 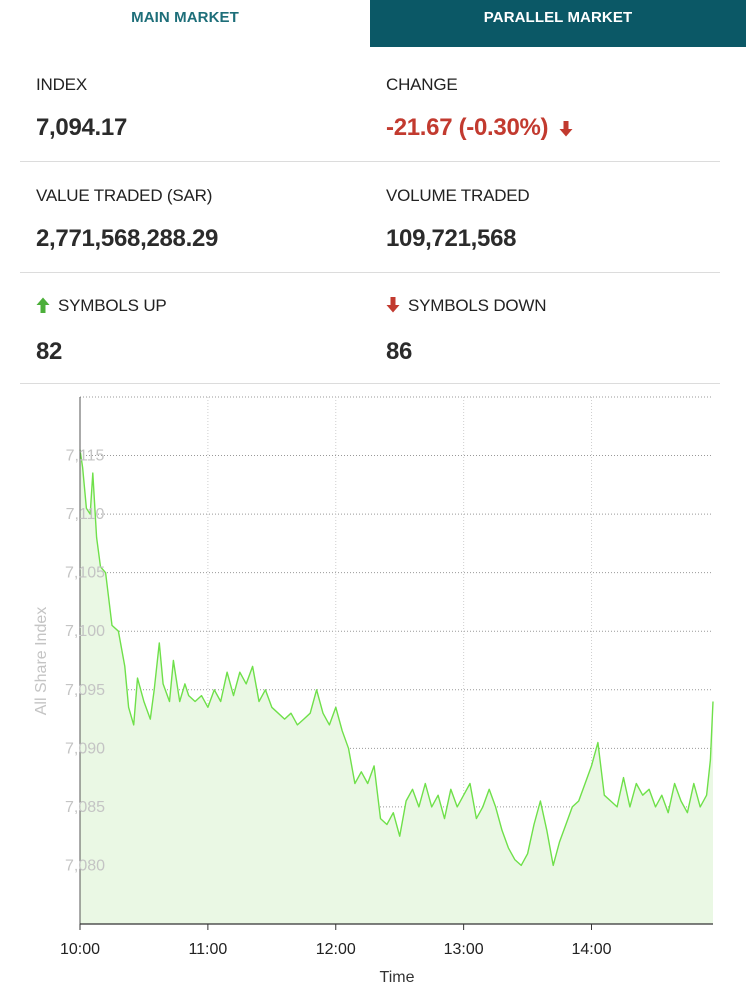 What do you see at coordinates (61, 84) in the screenshot?
I see `index-label: INDEX` at bounding box center [61, 84].